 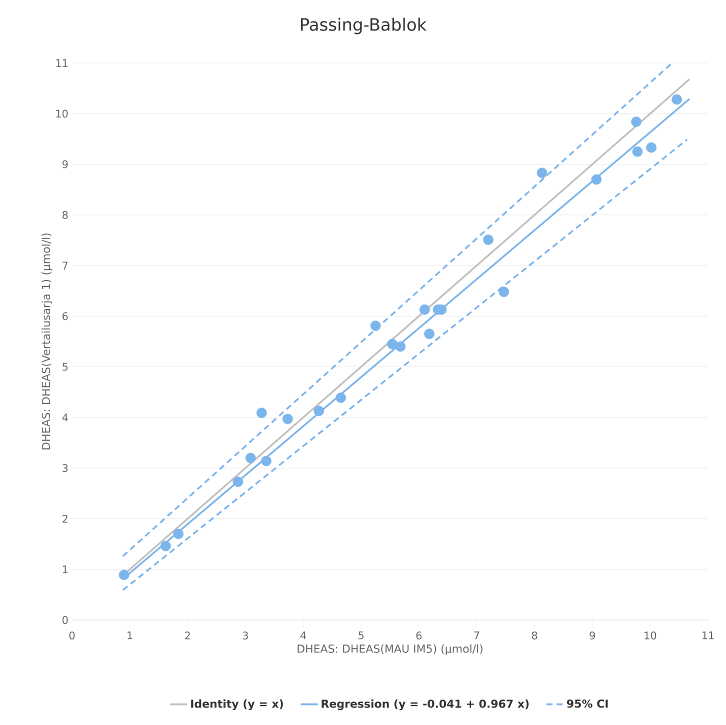 I want to click on x-tick-label: 11, so click(x=708, y=636).